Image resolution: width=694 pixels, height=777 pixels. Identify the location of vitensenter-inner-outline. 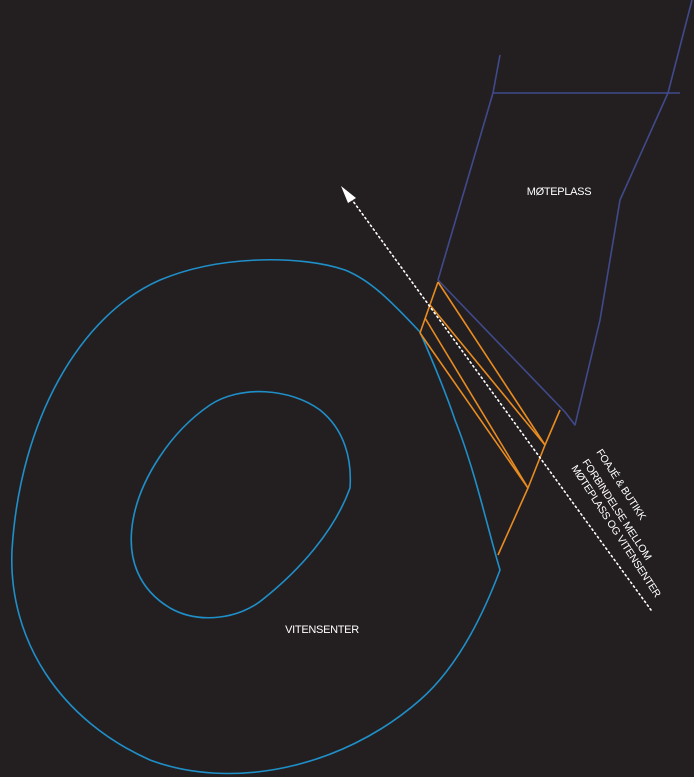
(241, 504).